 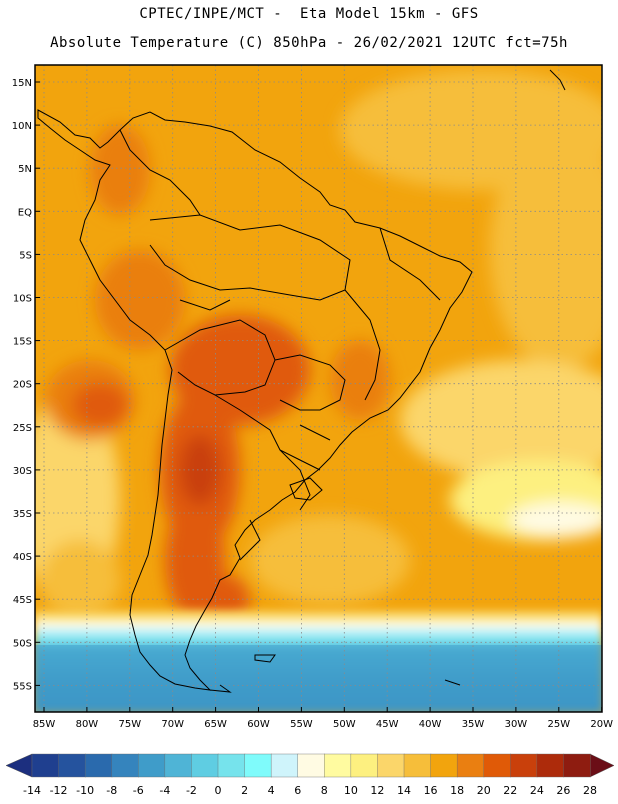 What do you see at coordinates (164, 790) in the screenshot?
I see `colorbar-label: -4` at bounding box center [164, 790].